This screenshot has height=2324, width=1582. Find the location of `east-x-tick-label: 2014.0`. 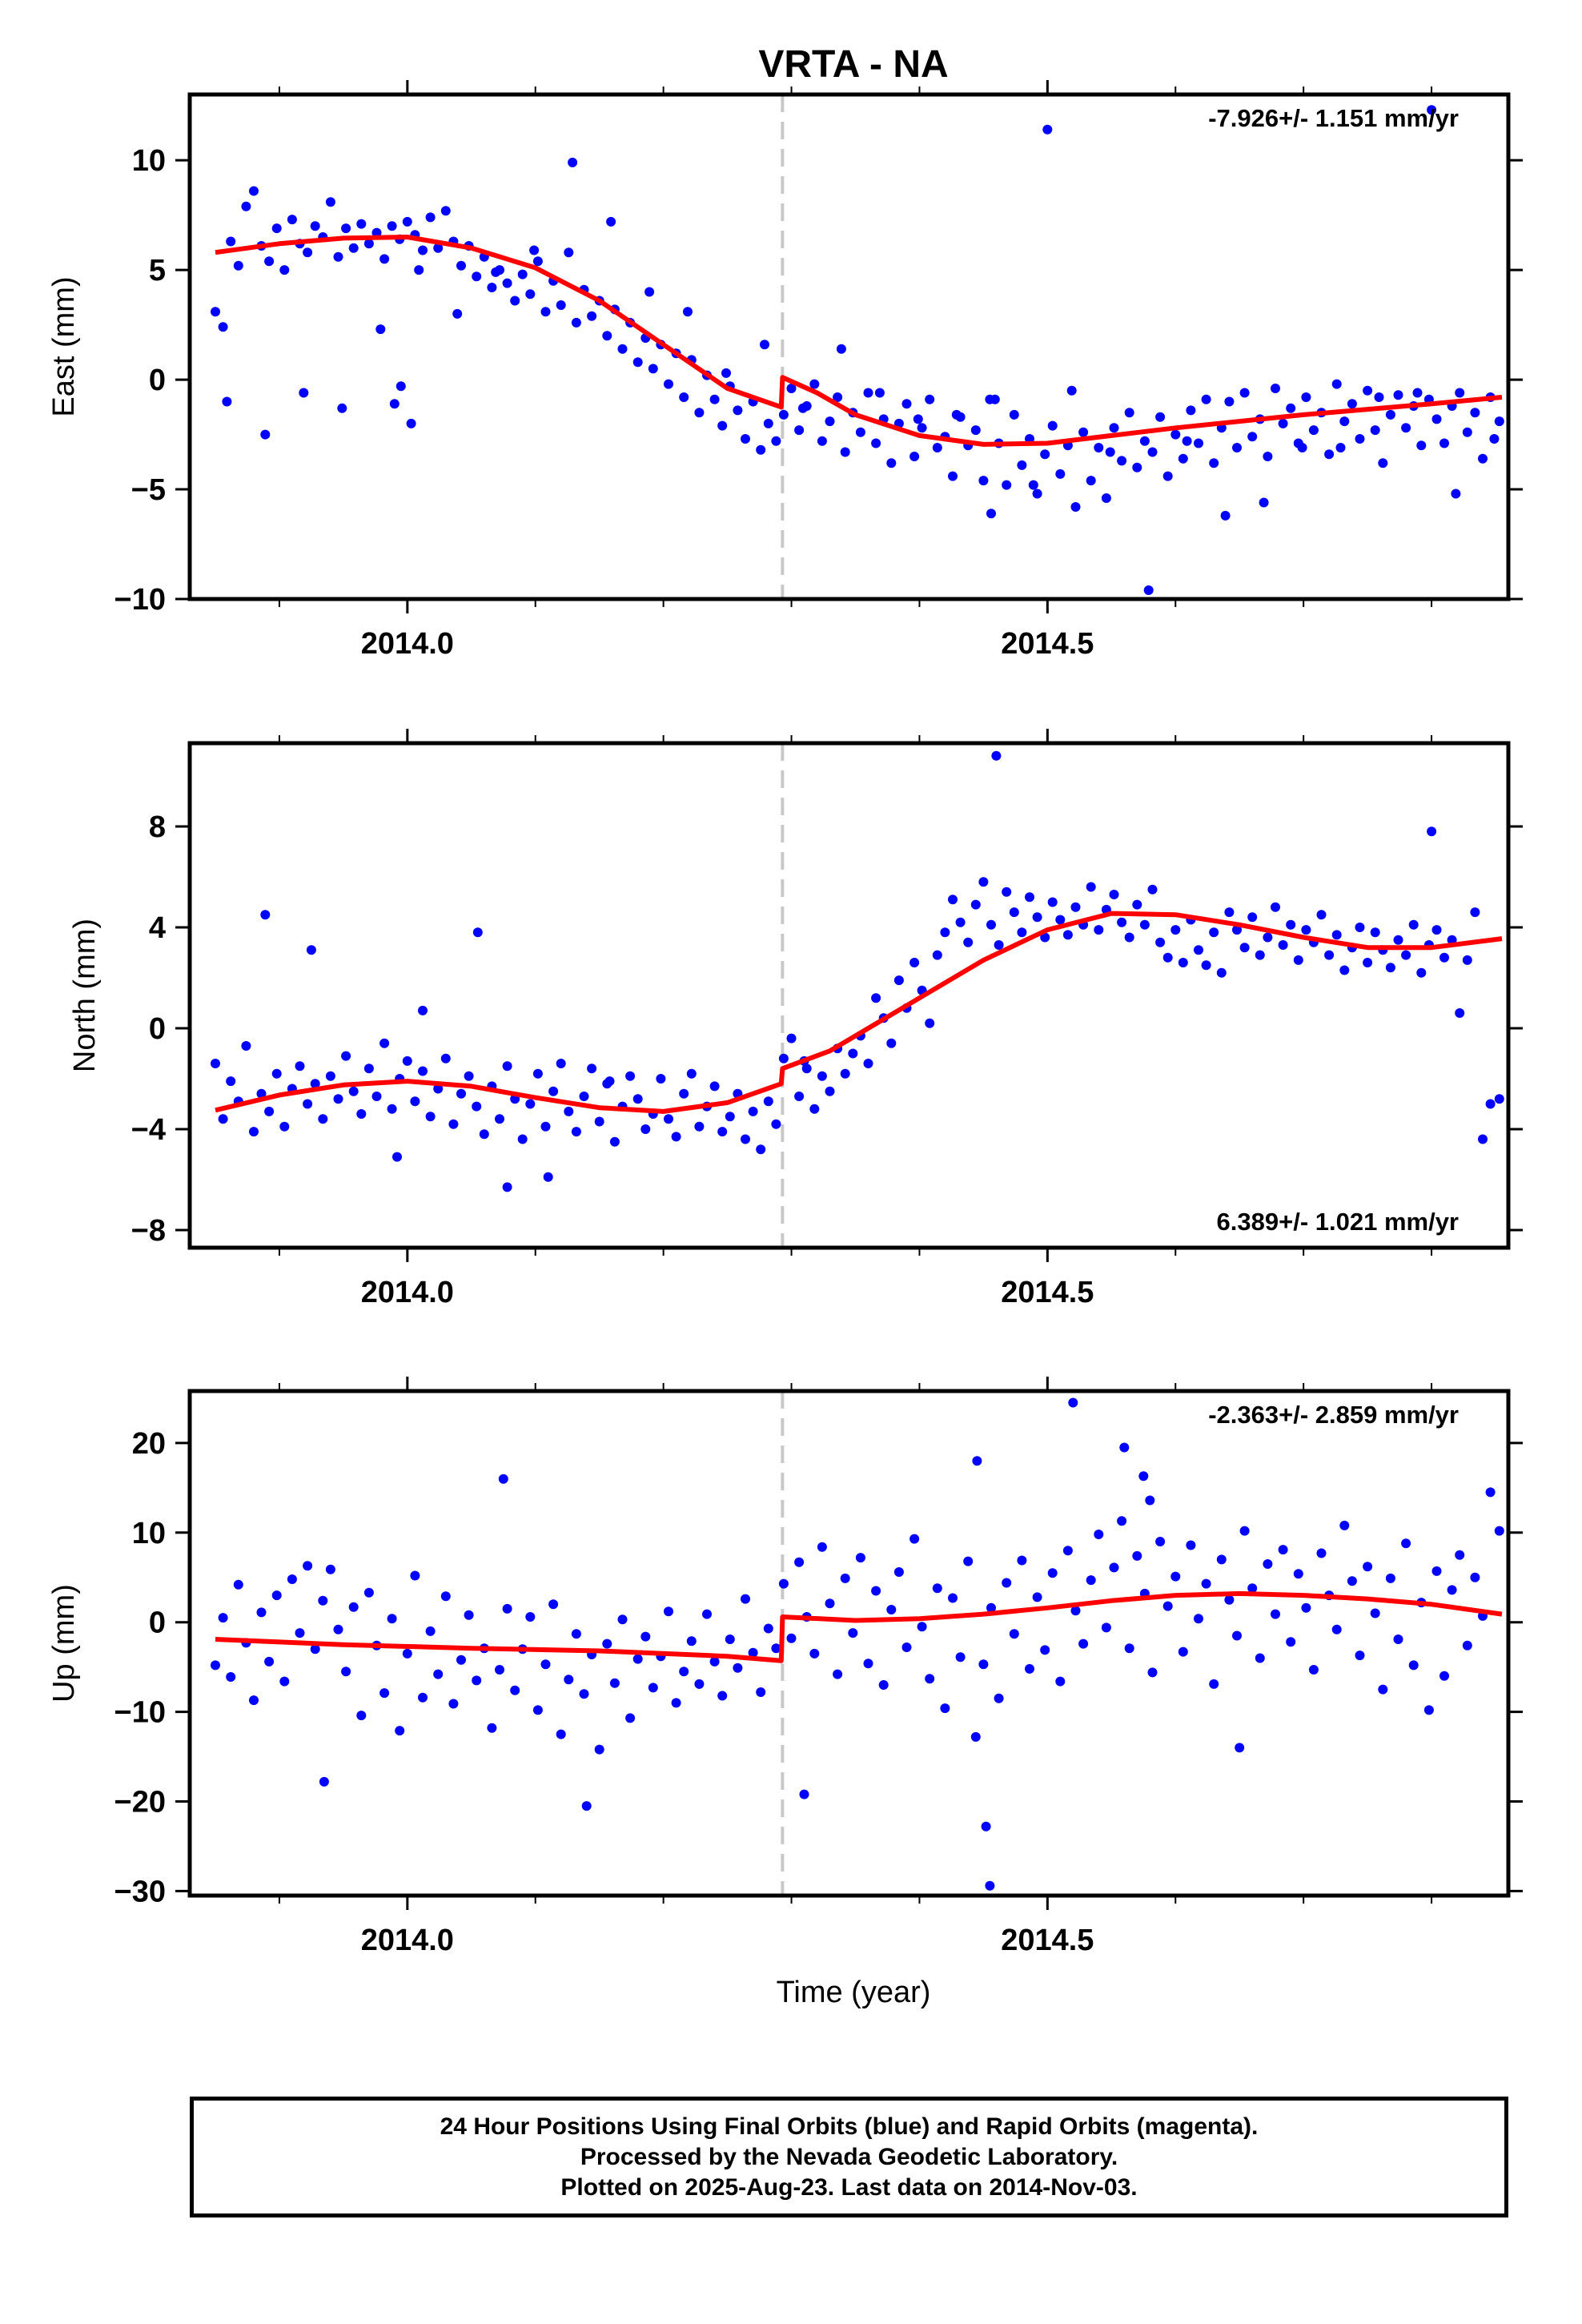

east-x-tick-label: 2014.0 is located at coordinates (407, 644).